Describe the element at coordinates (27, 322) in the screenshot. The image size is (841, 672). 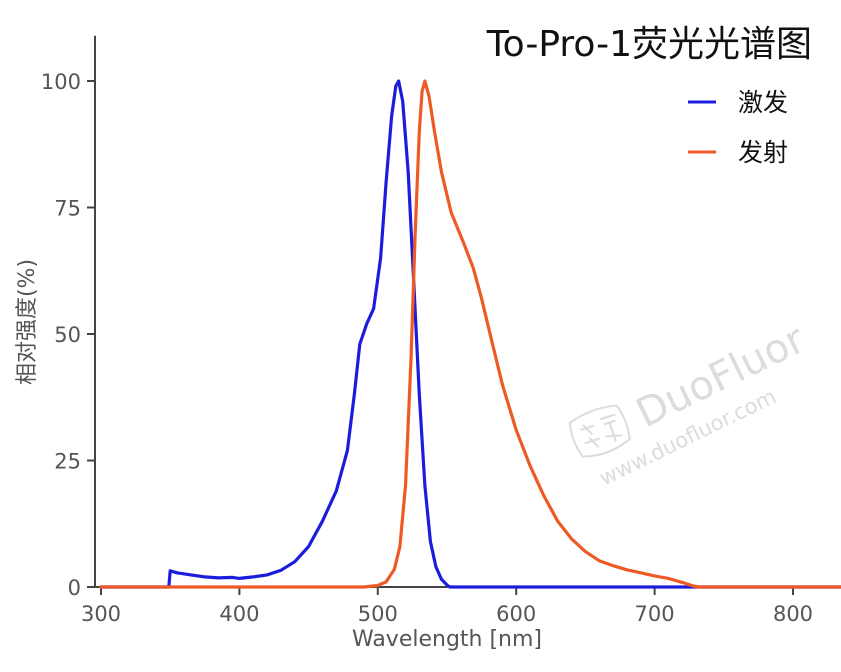
I see `y-axis-label: 相对强度(%)` at that location.